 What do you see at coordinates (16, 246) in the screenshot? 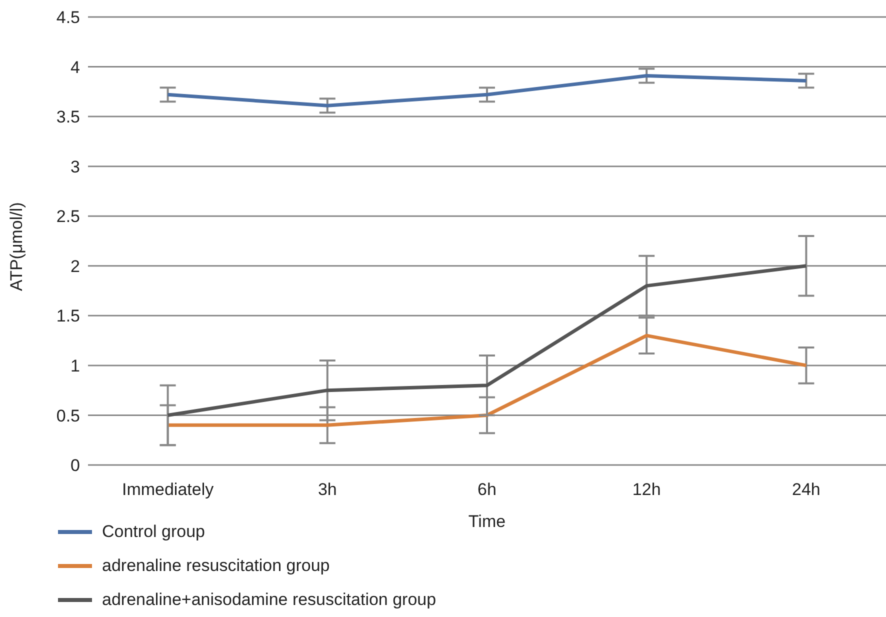
I see `y-axis-title: ATP(μmol/l)` at bounding box center [16, 246].